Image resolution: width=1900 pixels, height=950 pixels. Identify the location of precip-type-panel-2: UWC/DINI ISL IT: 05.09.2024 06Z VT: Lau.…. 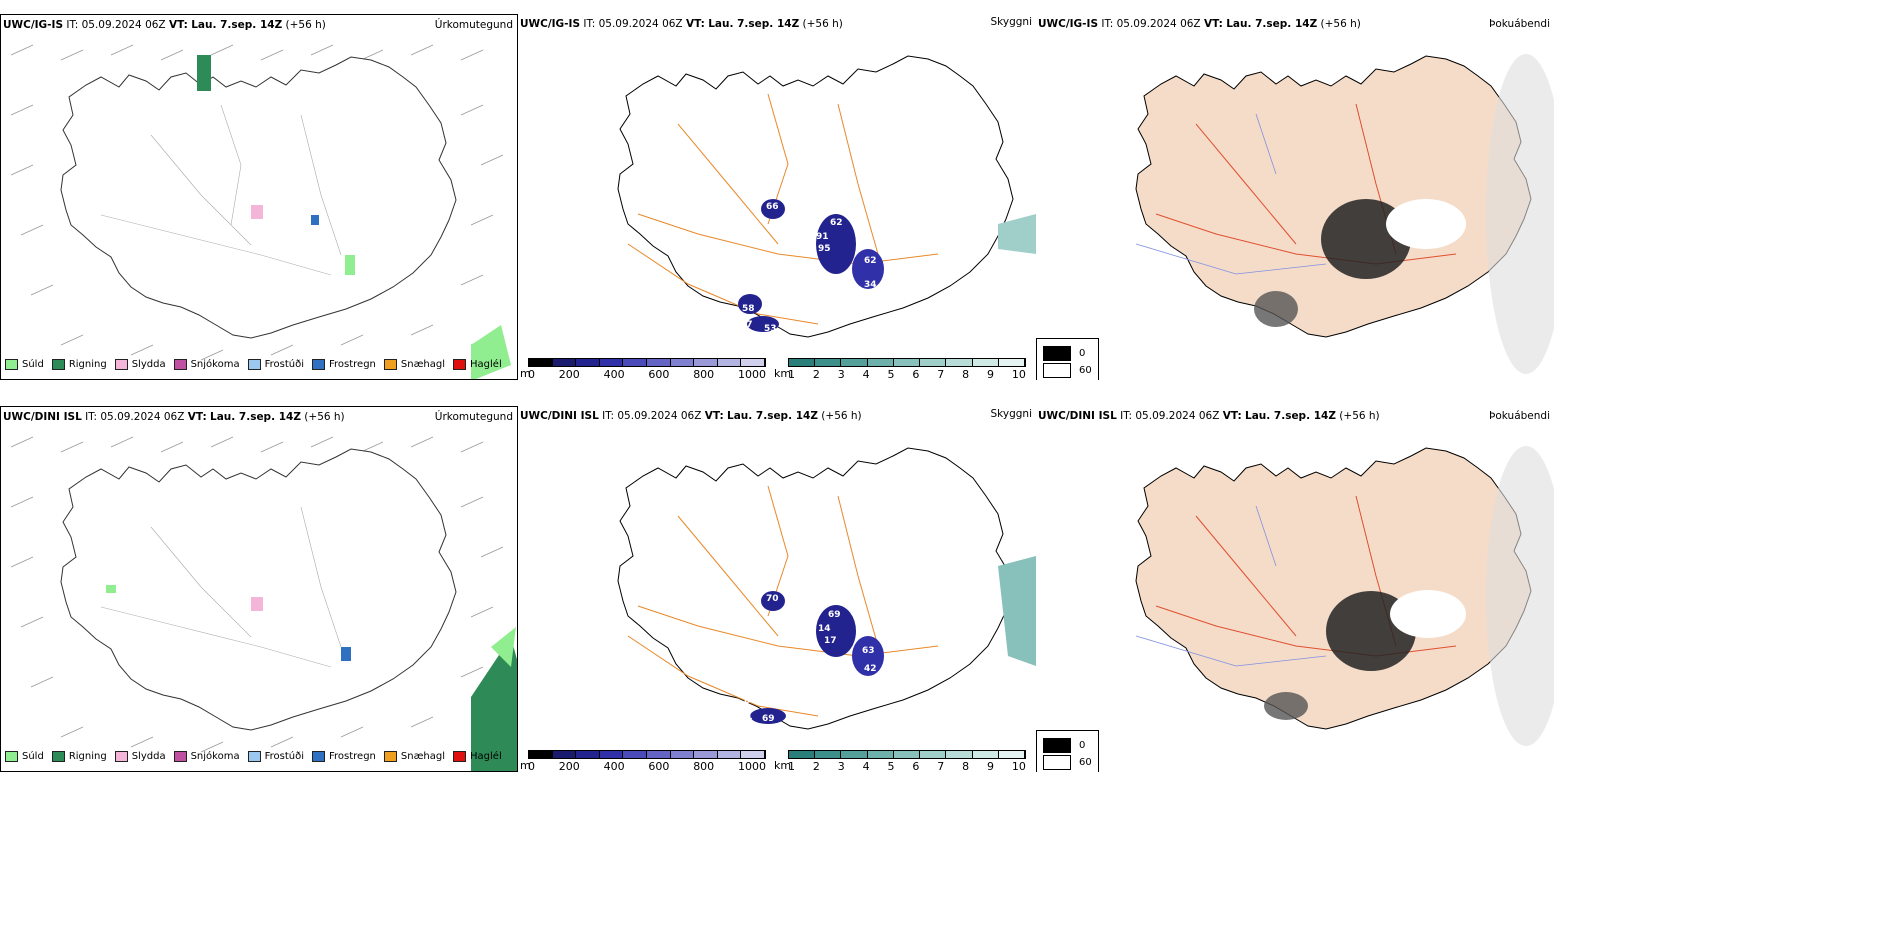
(259, 589).